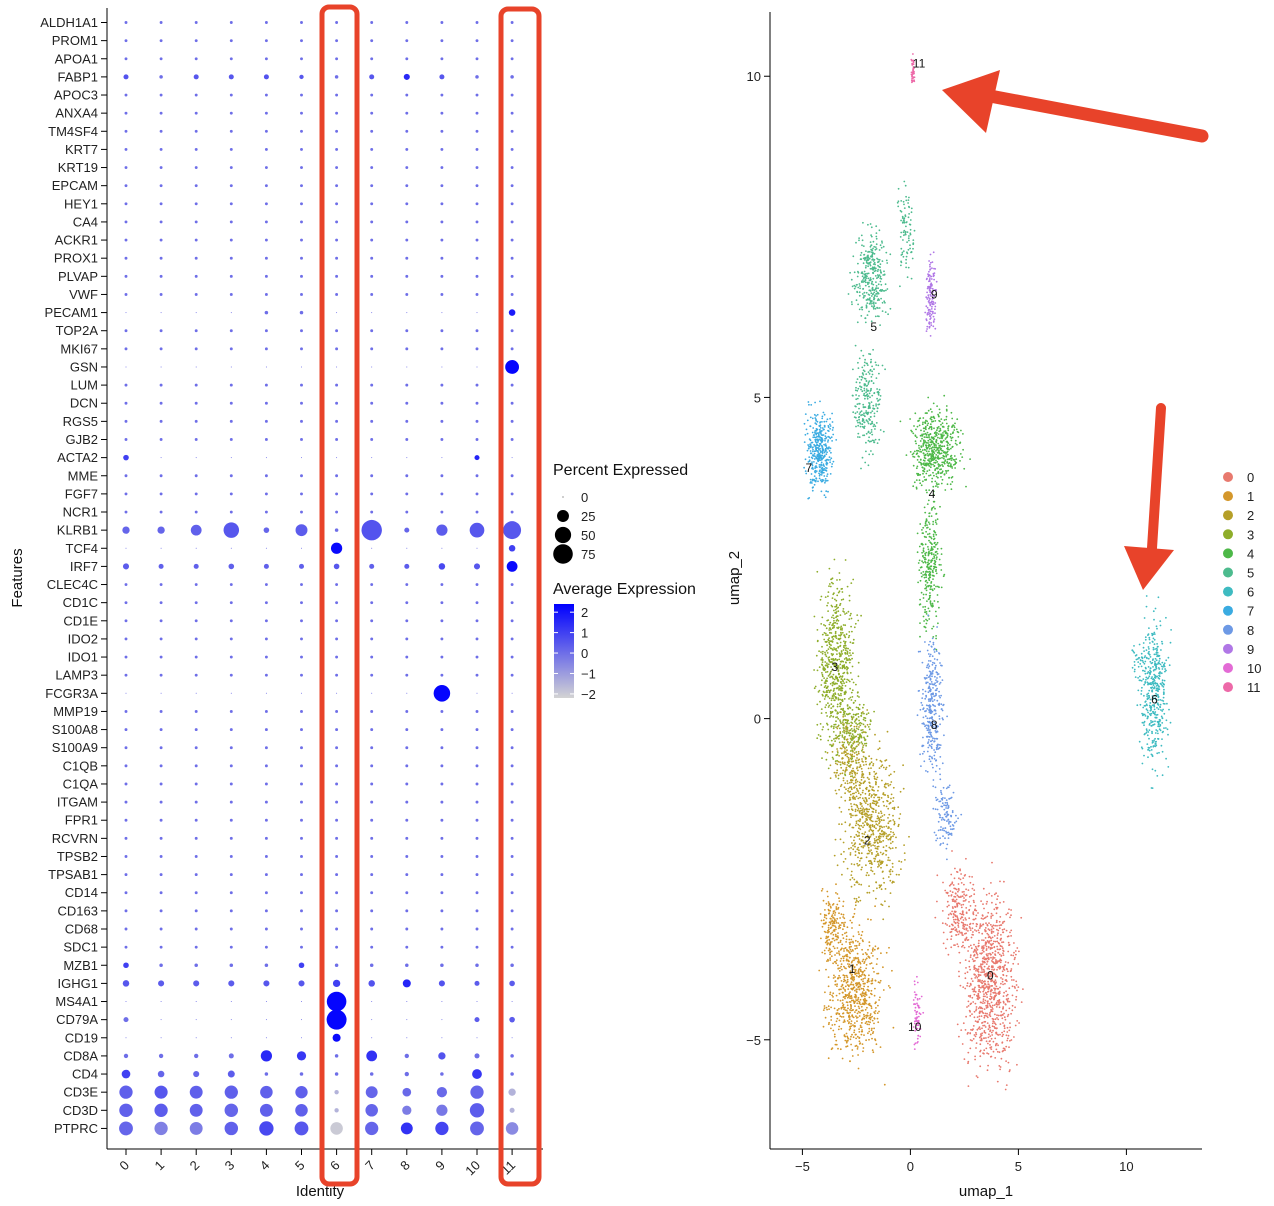 This screenshot has width=1274, height=1206. I want to click on feature-label: PLVAP, so click(78, 276).